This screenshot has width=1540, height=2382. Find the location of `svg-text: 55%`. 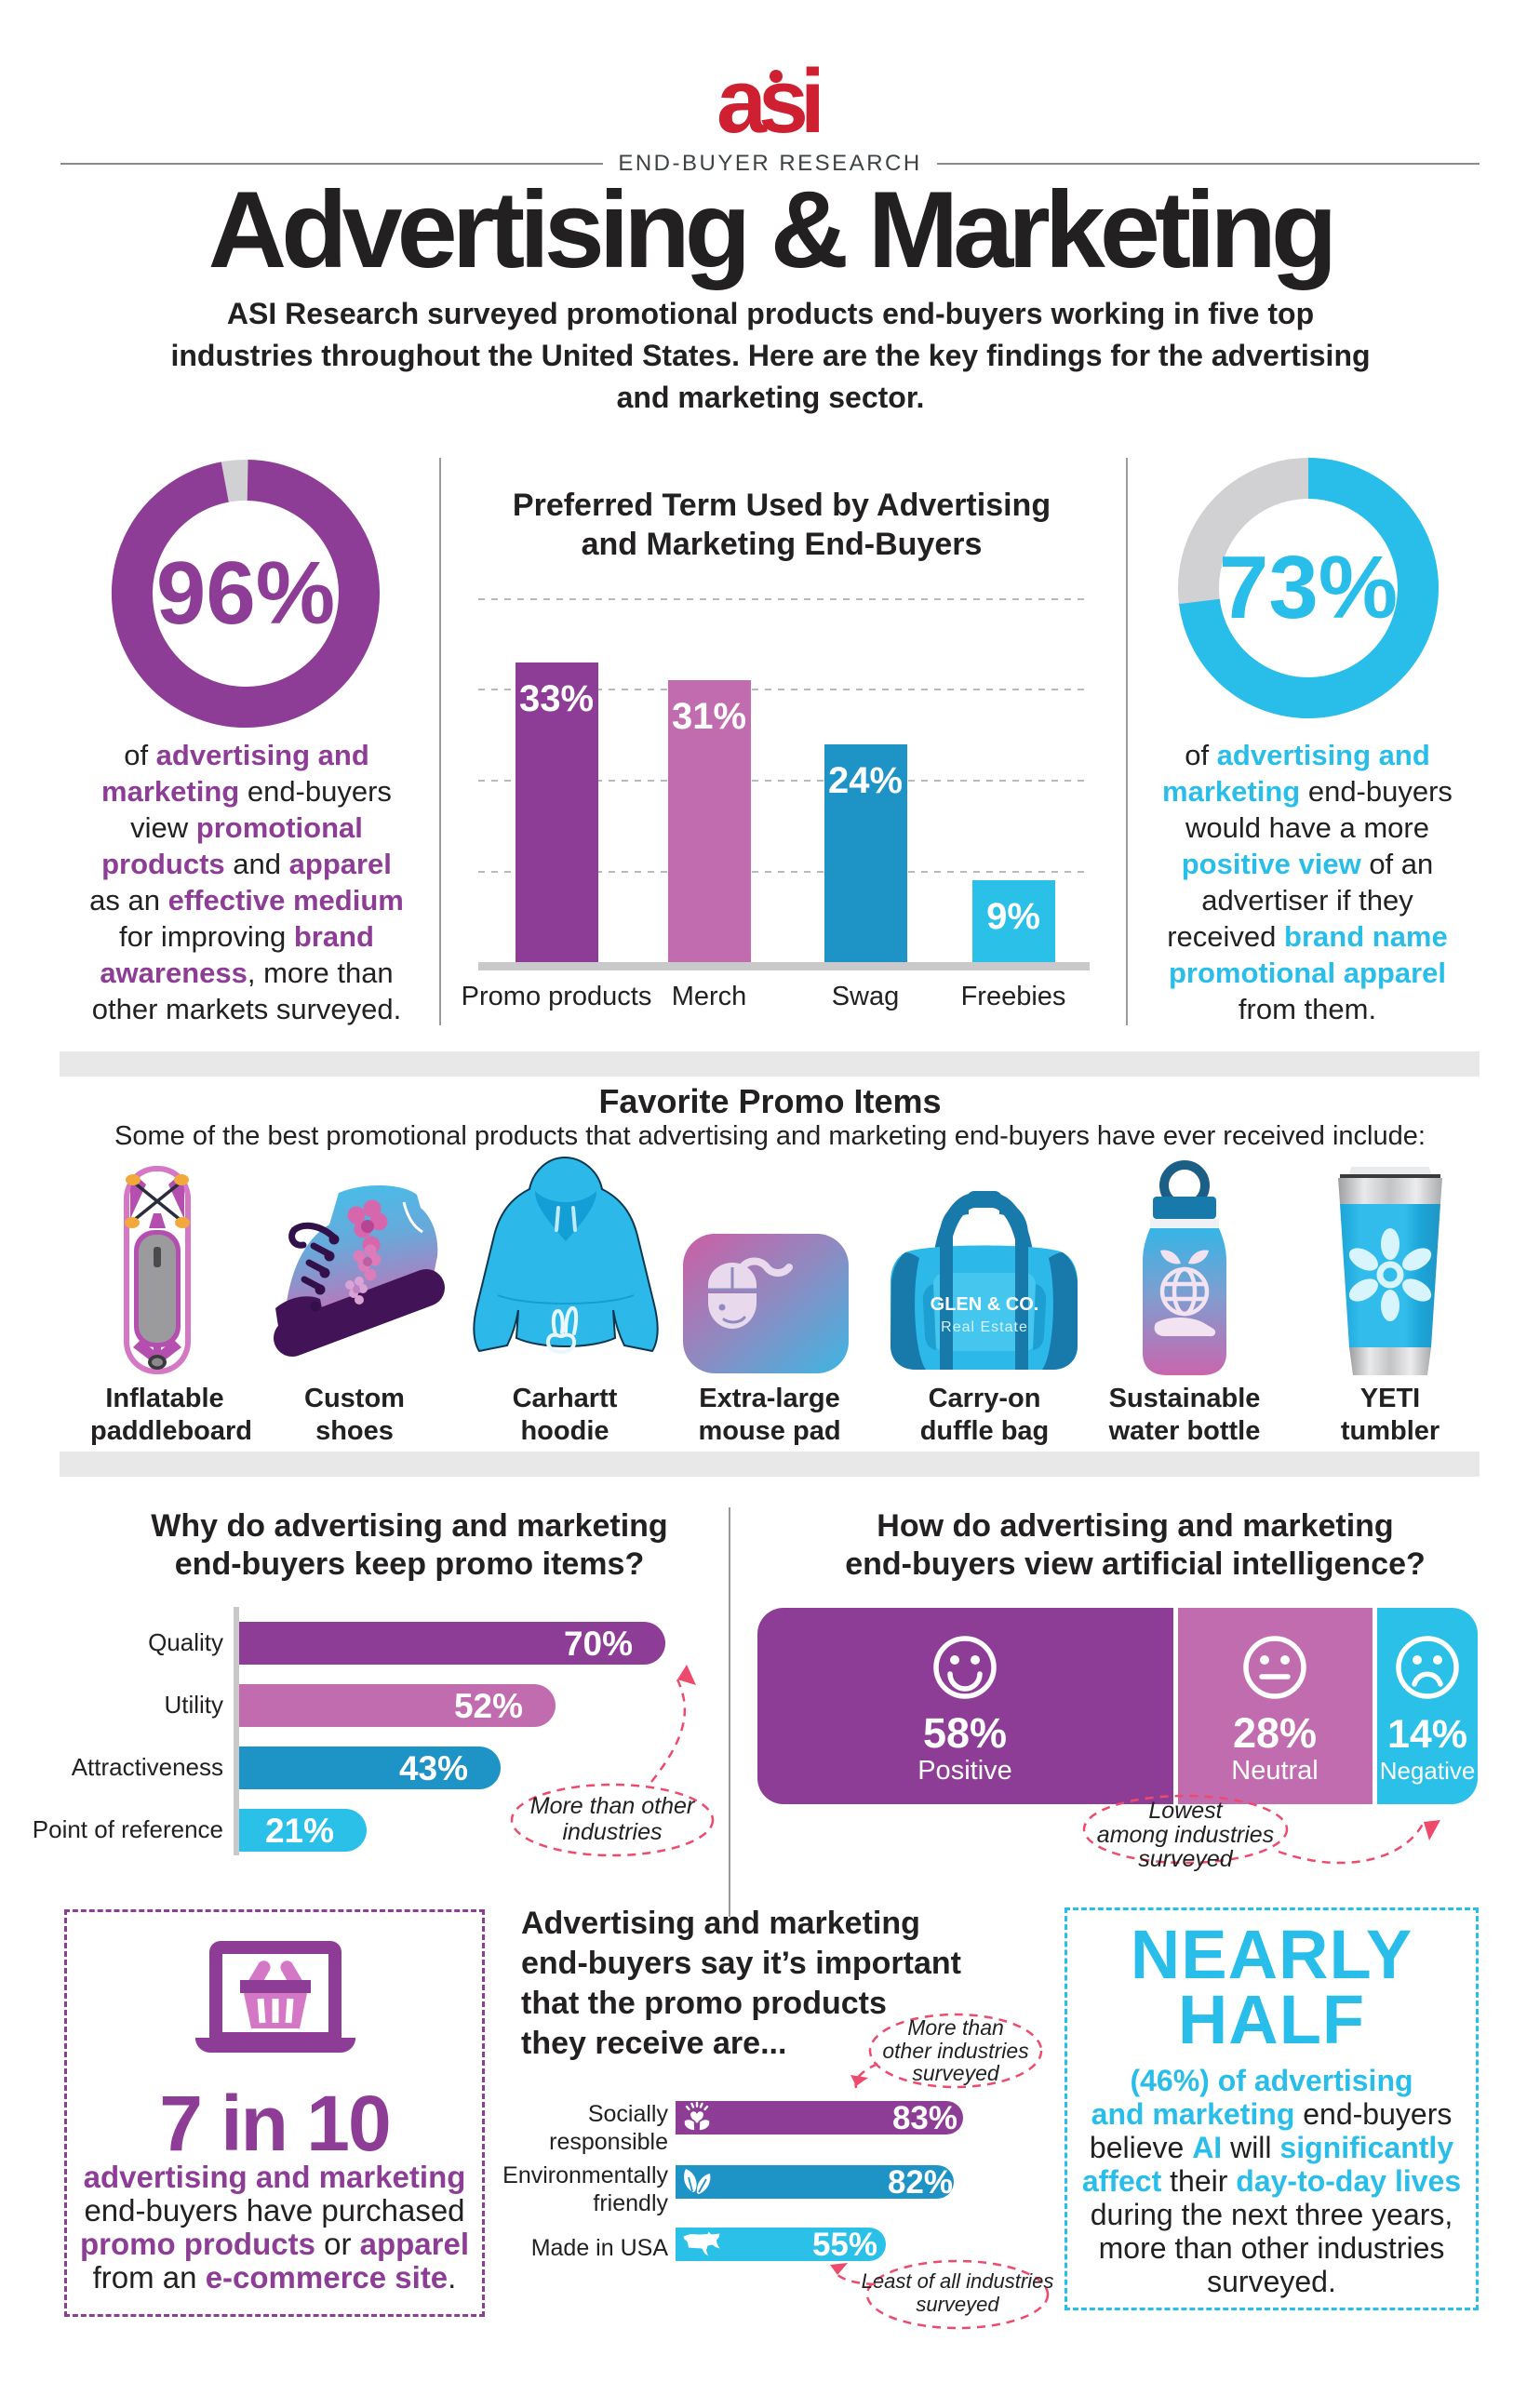

svg-text: 55% is located at coordinates (845, 2245).